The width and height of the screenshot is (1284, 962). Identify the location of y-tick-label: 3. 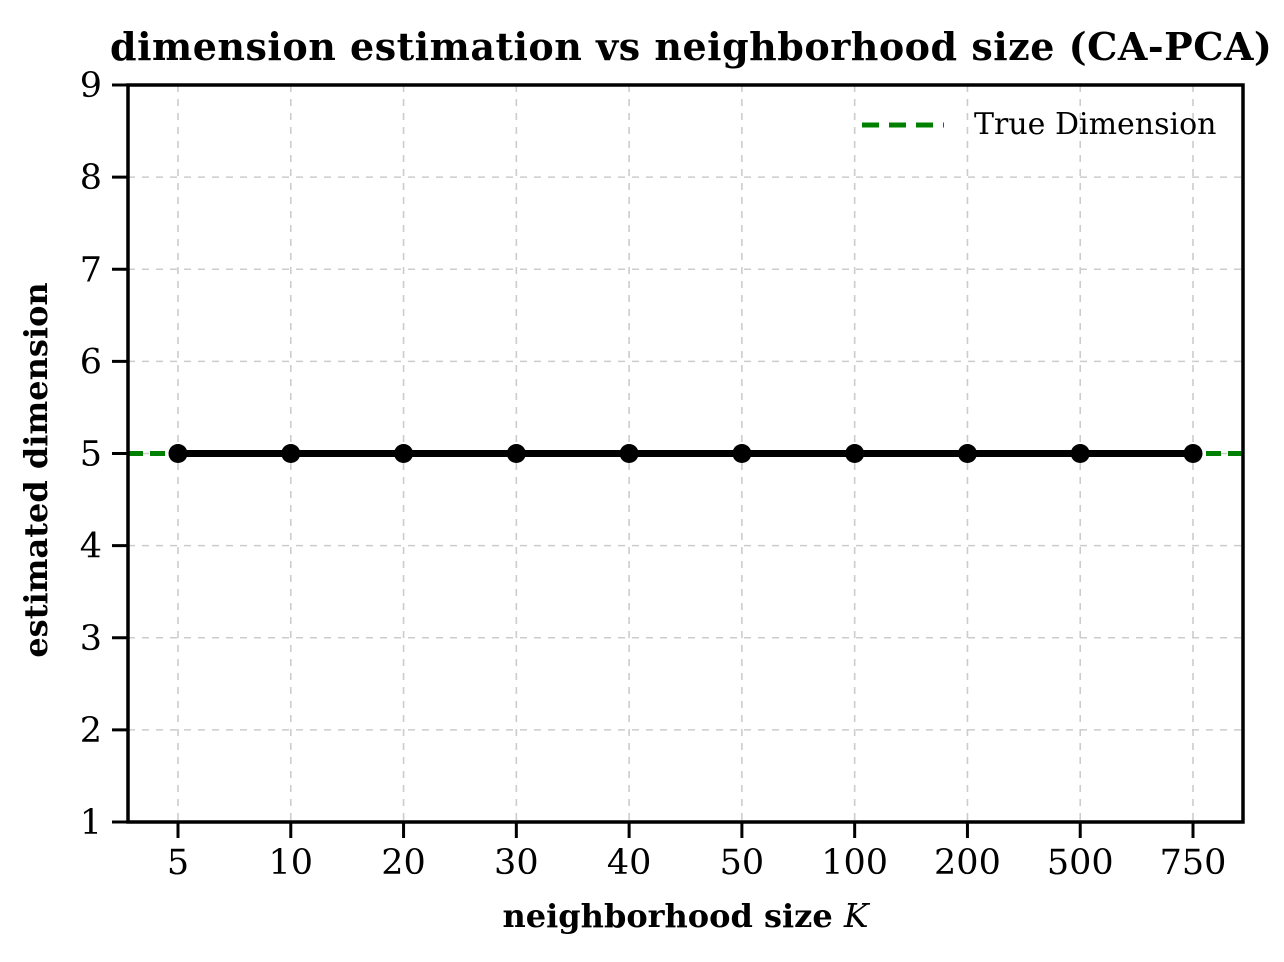
(91, 639).